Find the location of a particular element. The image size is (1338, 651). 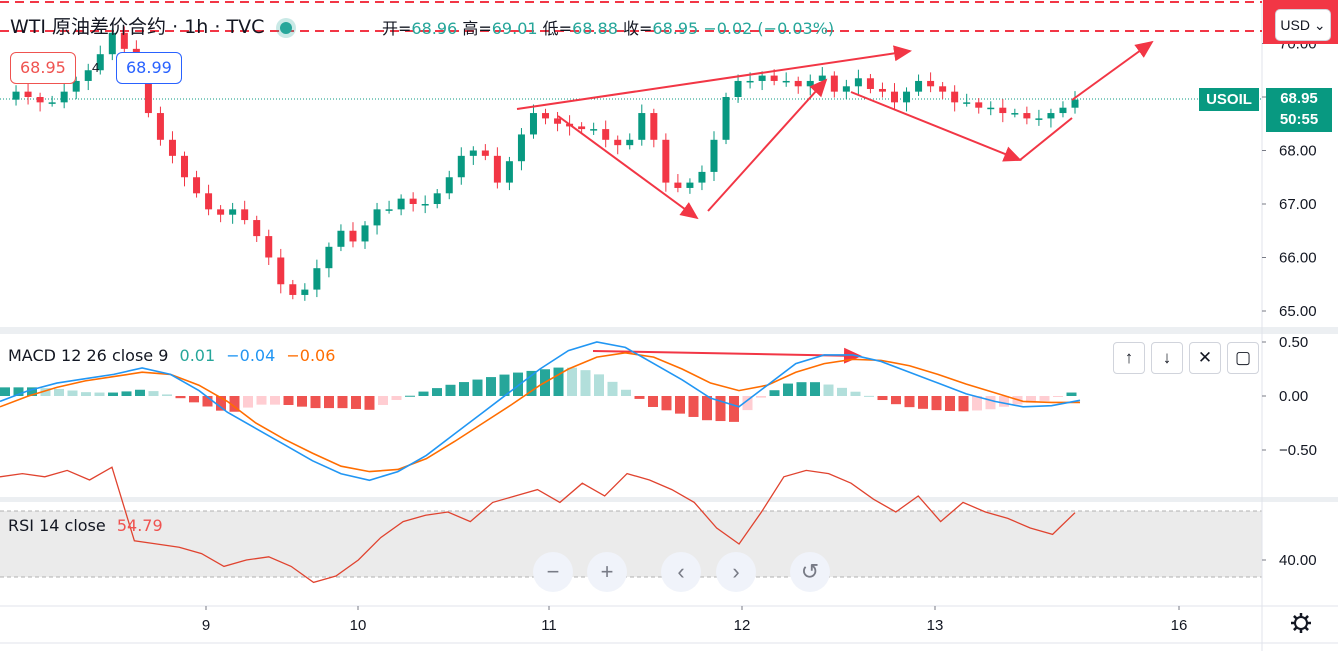

sell-button: 68.95 is located at coordinates (43, 68).